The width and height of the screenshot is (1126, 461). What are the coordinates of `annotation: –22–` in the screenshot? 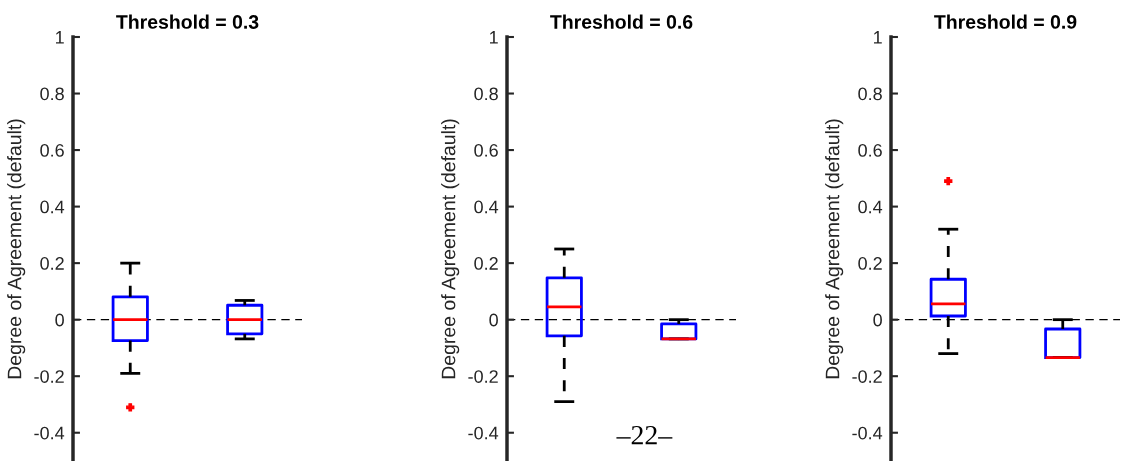 It's located at (644, 435).